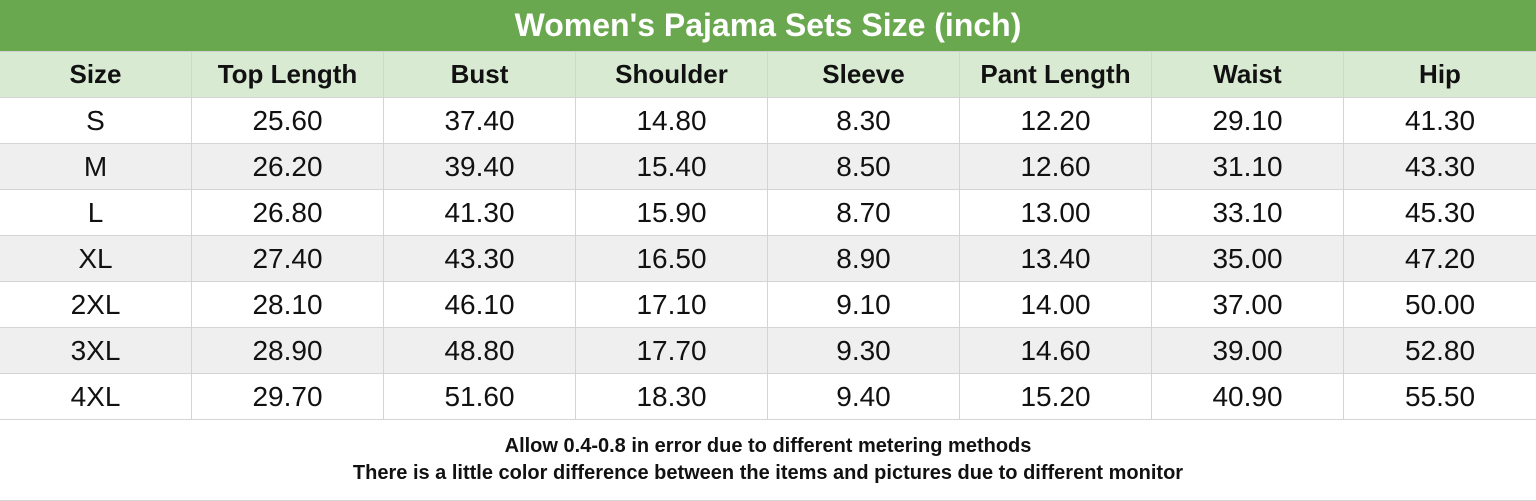 The height and width of the screenshot is (501, 1536). Describe the element at coordinates (864, 351) in the screenshot. I see `table-cell: 9.30` at that location.